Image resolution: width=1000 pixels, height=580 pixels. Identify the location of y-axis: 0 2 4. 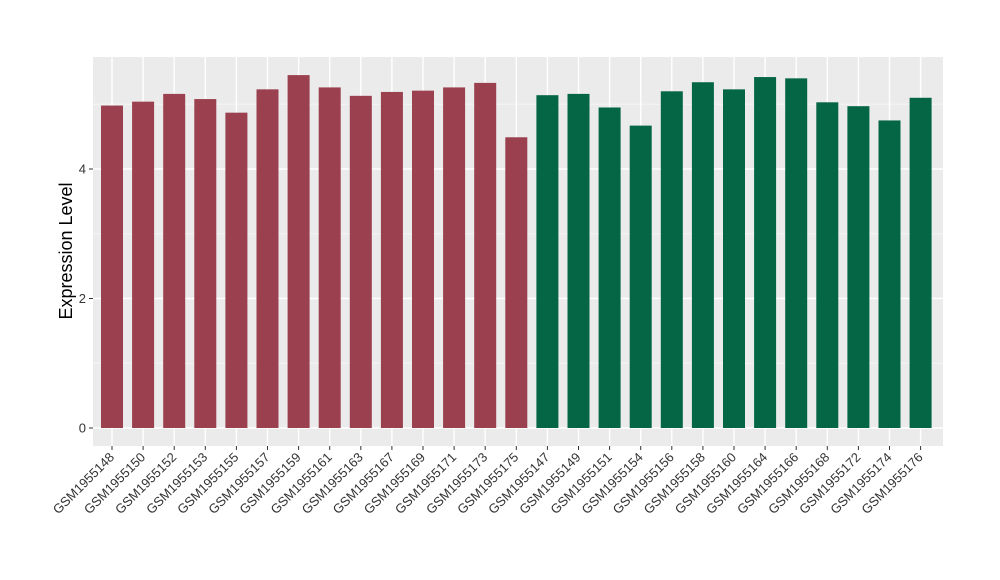
(86, 299).